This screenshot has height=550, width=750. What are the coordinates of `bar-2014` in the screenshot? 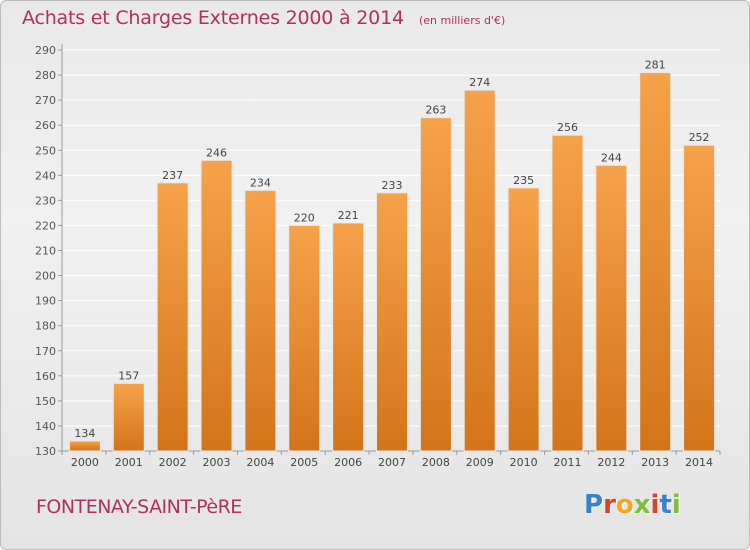 It's located at (699, 298).